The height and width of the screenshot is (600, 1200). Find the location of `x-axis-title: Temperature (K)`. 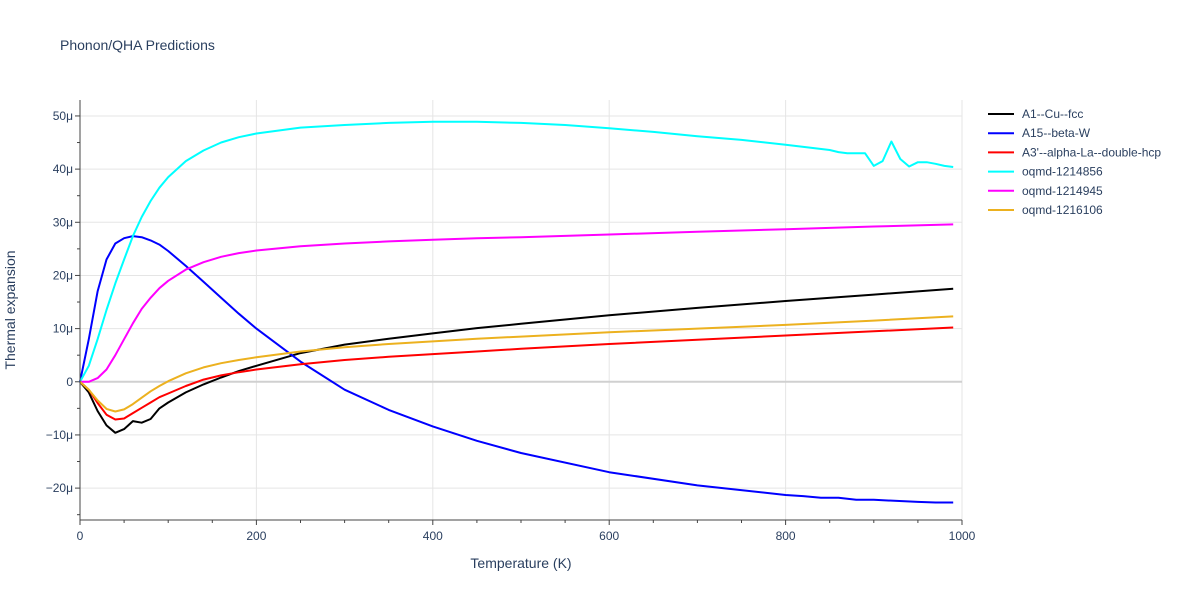

x-axis-title: Temperature (K) is located at coordinates (520, 563).